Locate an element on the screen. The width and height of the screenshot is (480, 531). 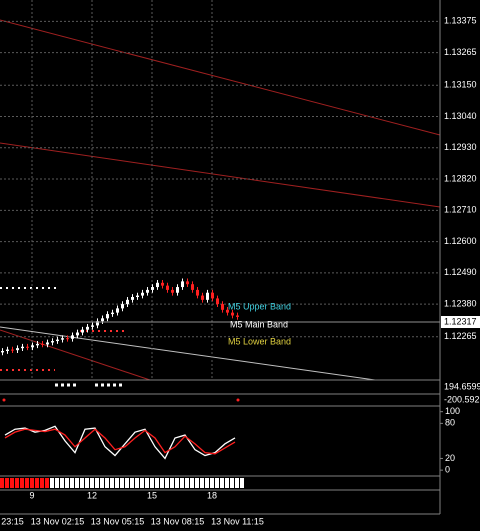
x-tick-label: 13 Nov 02:15 is located at coordinates (58, 521).